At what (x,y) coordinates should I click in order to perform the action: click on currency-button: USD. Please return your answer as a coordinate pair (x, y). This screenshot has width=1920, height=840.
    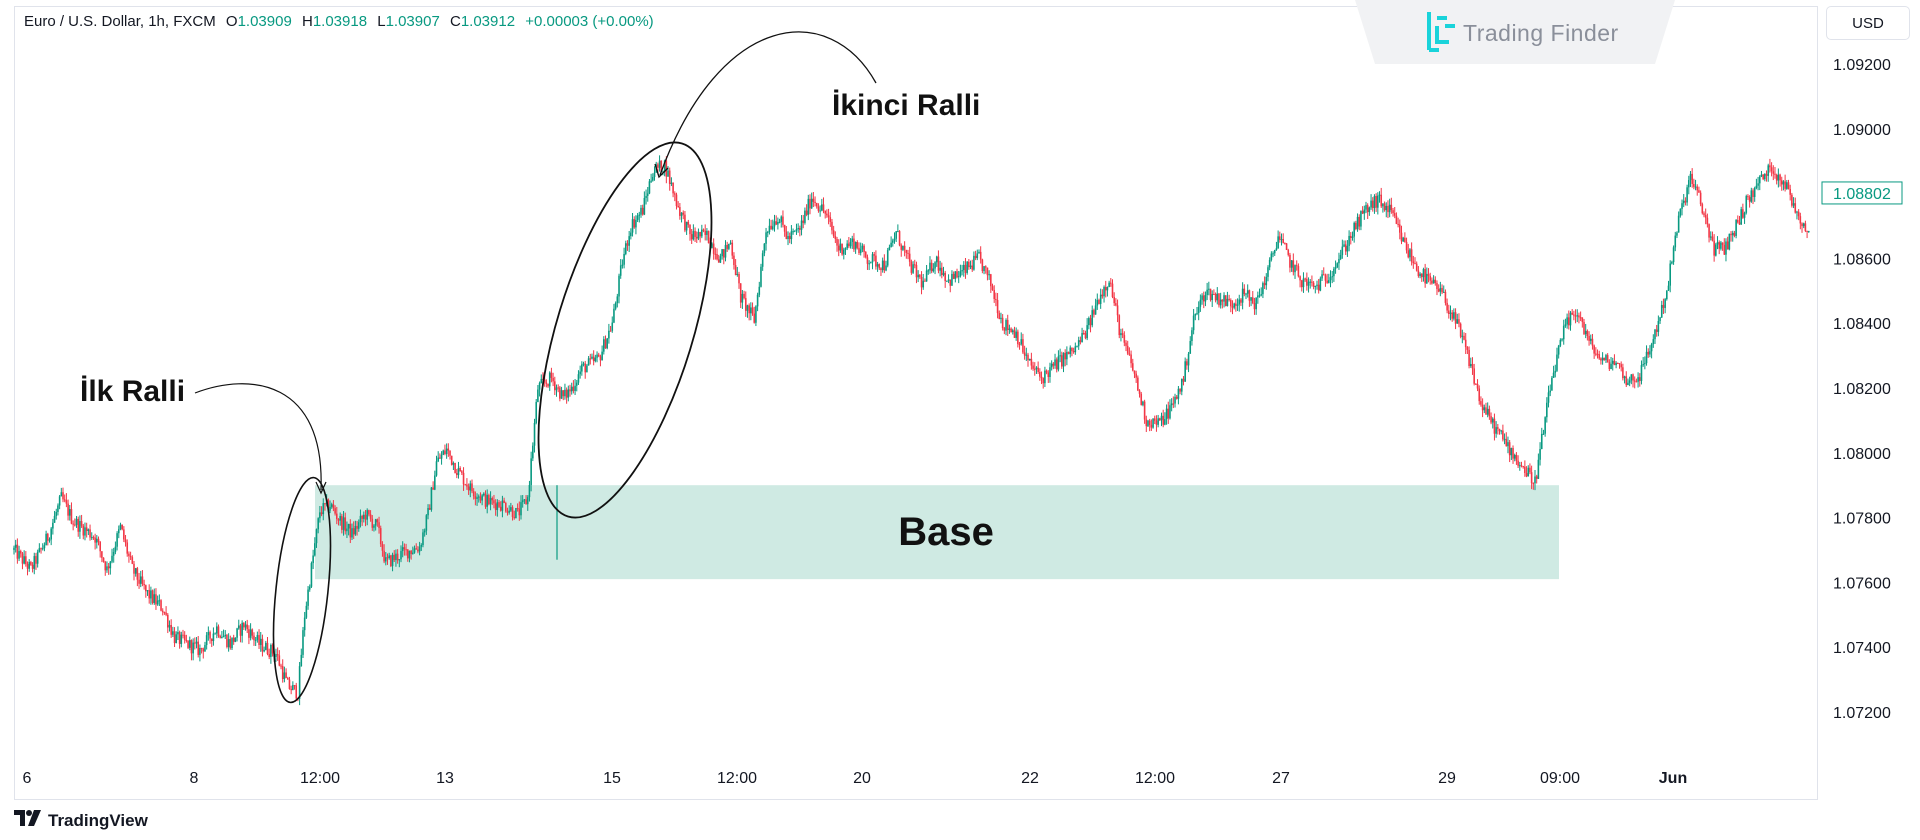
    Looking at the image, I should click on (1868, 23).